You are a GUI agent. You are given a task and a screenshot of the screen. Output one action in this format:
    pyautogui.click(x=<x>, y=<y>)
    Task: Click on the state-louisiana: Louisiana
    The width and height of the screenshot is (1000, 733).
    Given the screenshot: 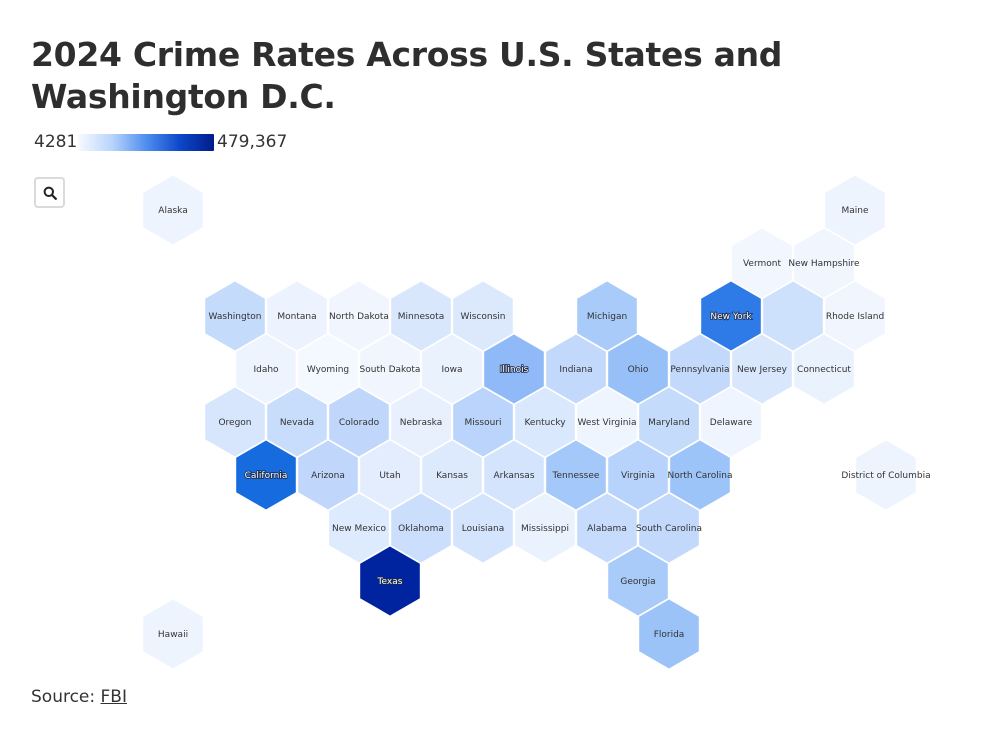 What is the action you would take?
    pyautogui.click(x=483, y=528)
    